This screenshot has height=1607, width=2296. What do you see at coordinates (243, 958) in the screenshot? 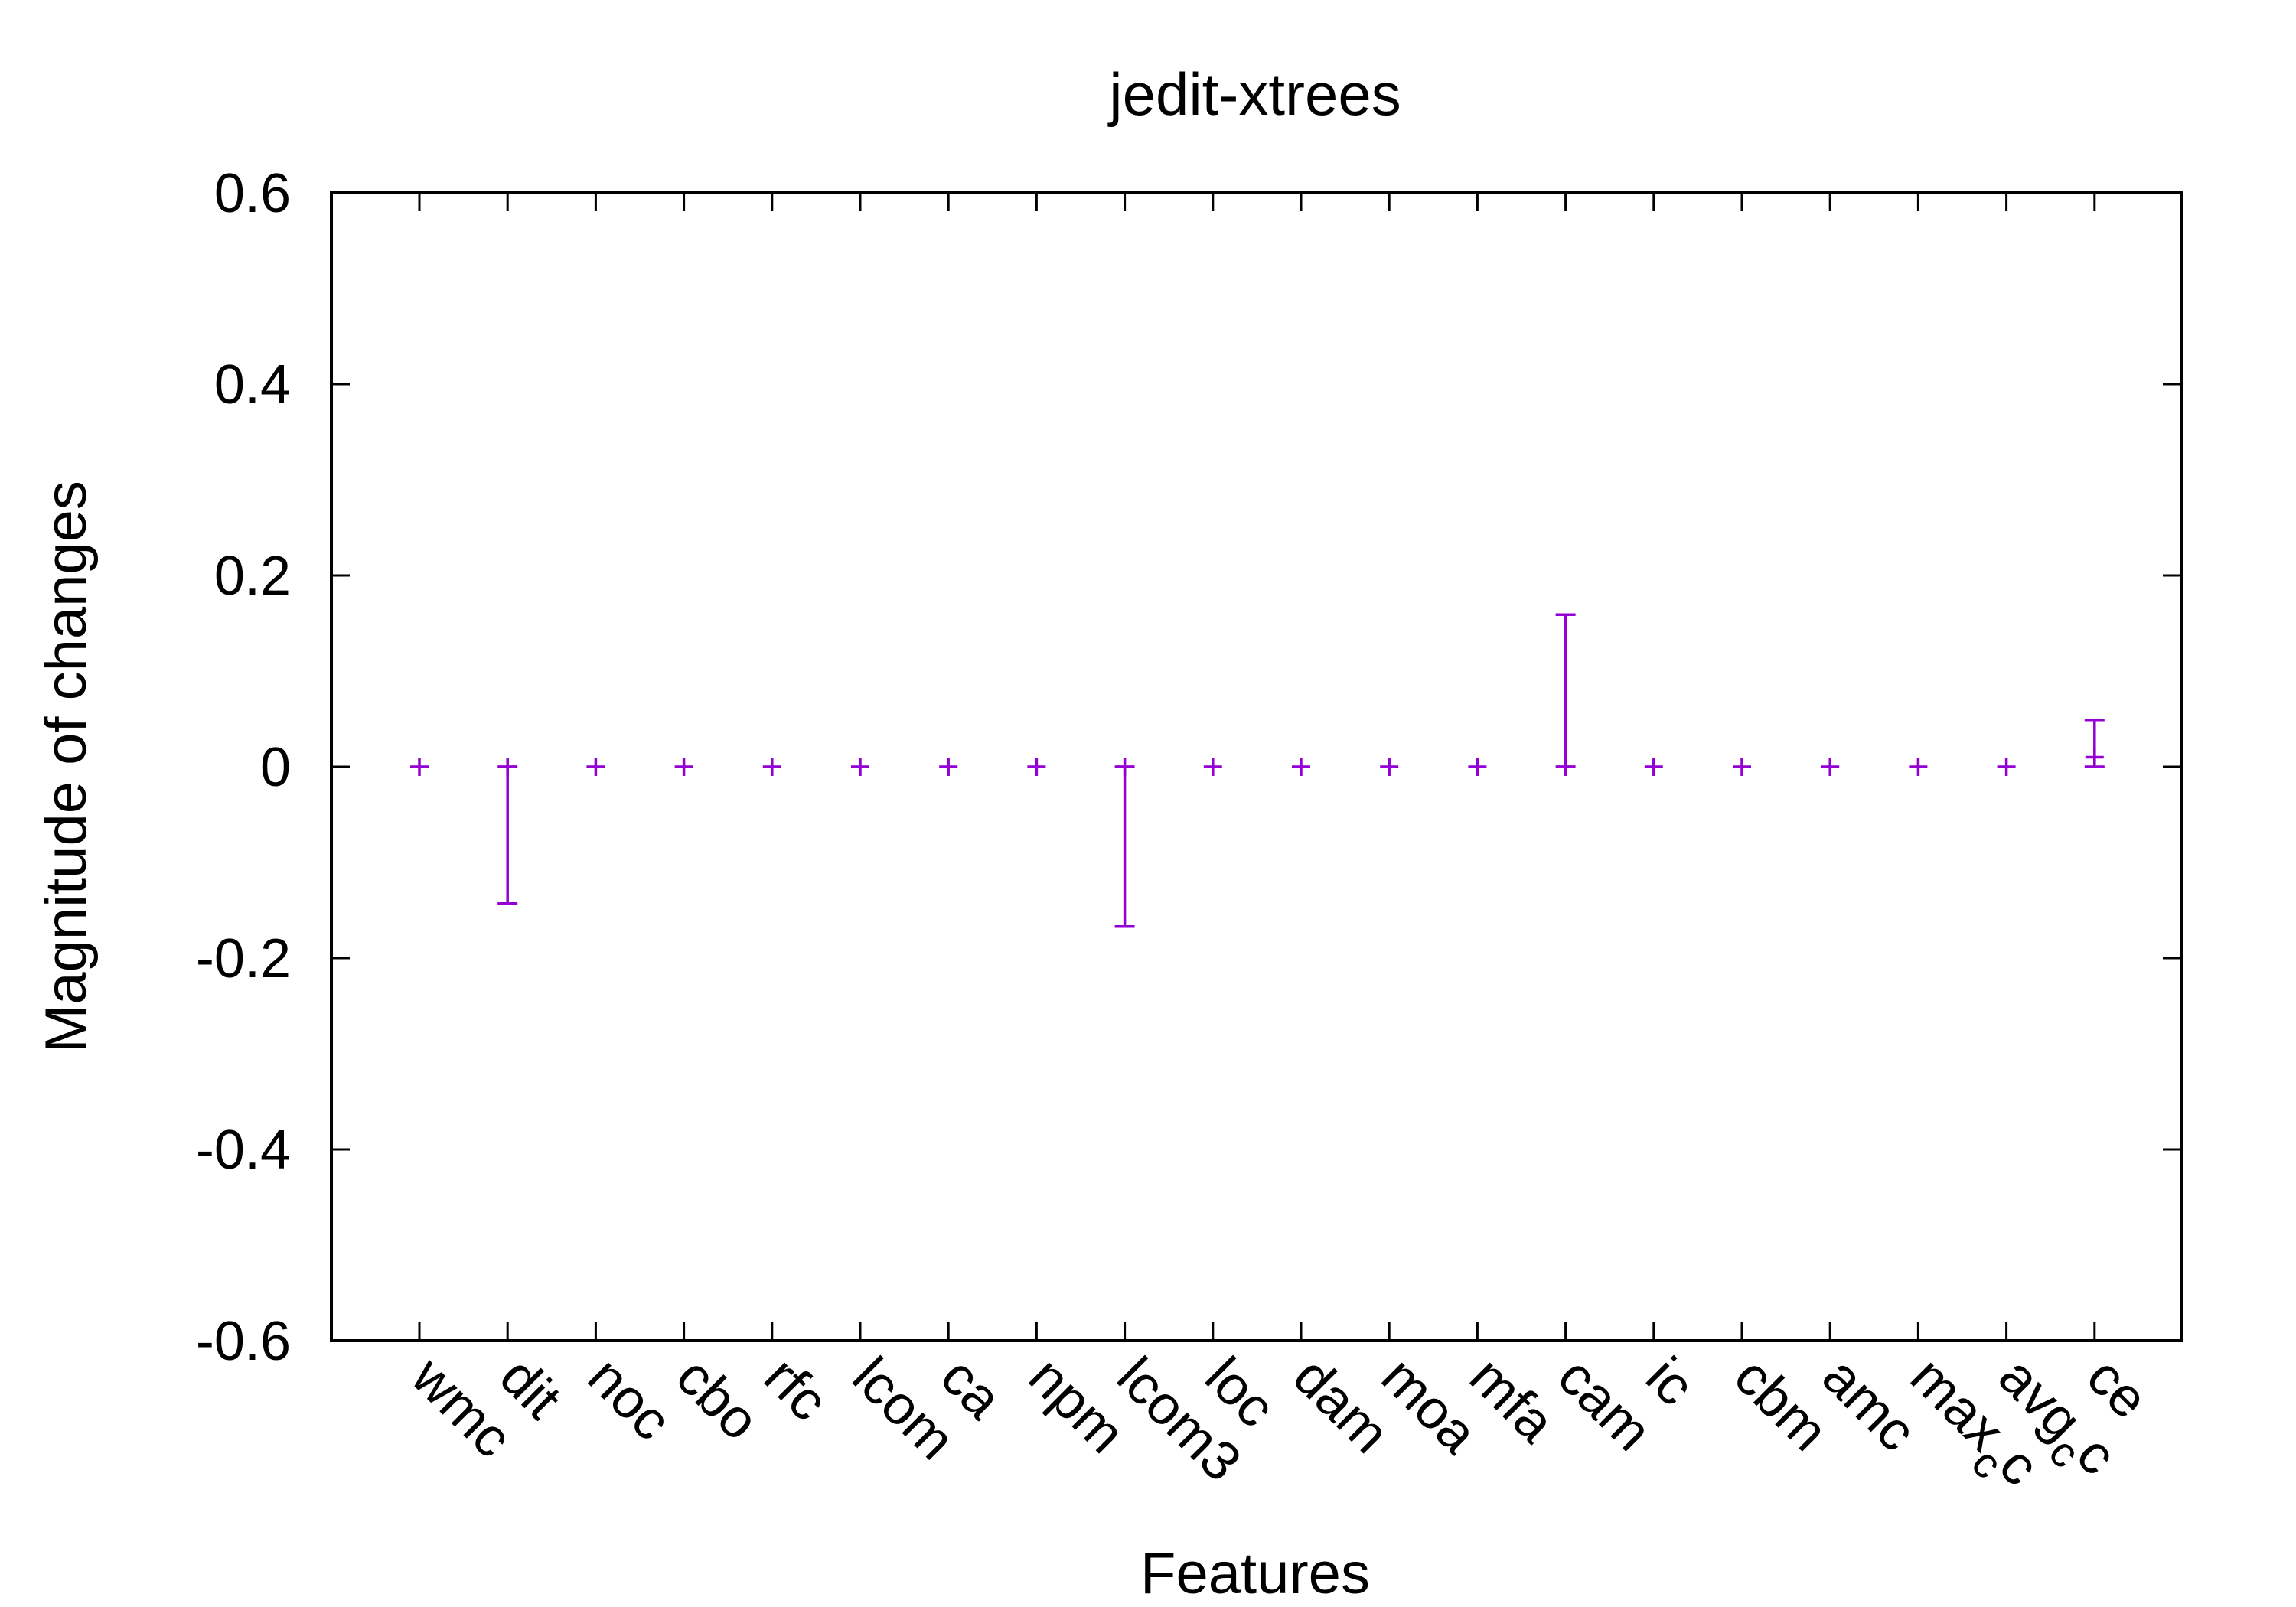
I see `y-tick-label: -0.2` at bounding box center [243, 958].